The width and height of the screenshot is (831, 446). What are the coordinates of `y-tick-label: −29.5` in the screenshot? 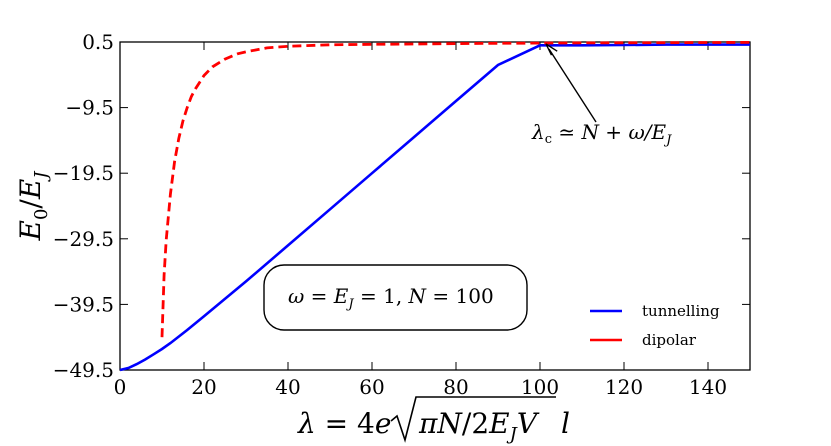 It's located at (83, 239).